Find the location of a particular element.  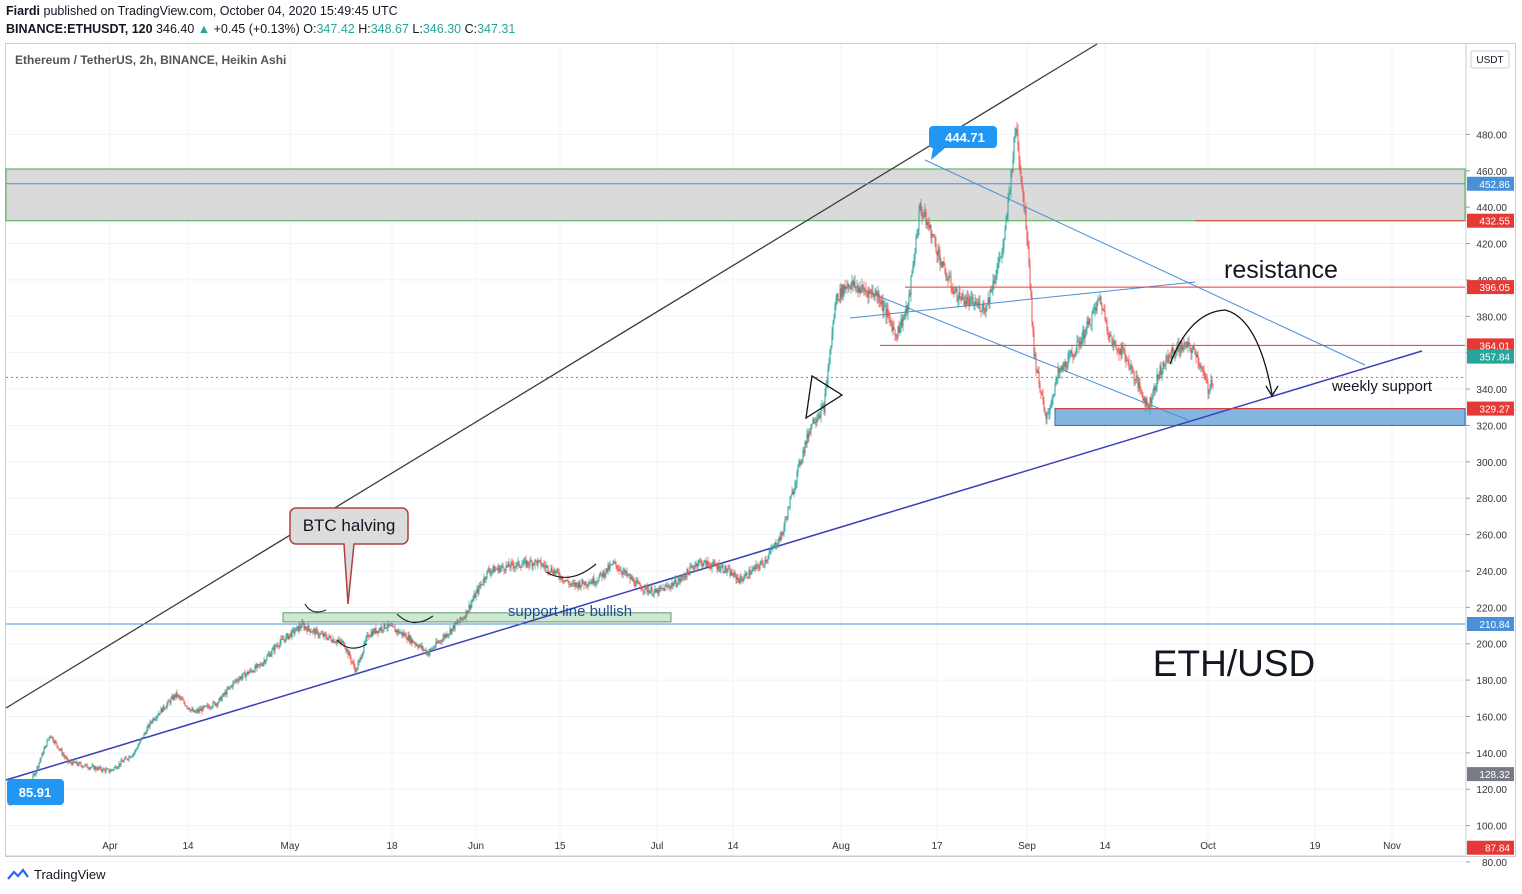

last-price: 346.40 is located at coordinates (175, 29).